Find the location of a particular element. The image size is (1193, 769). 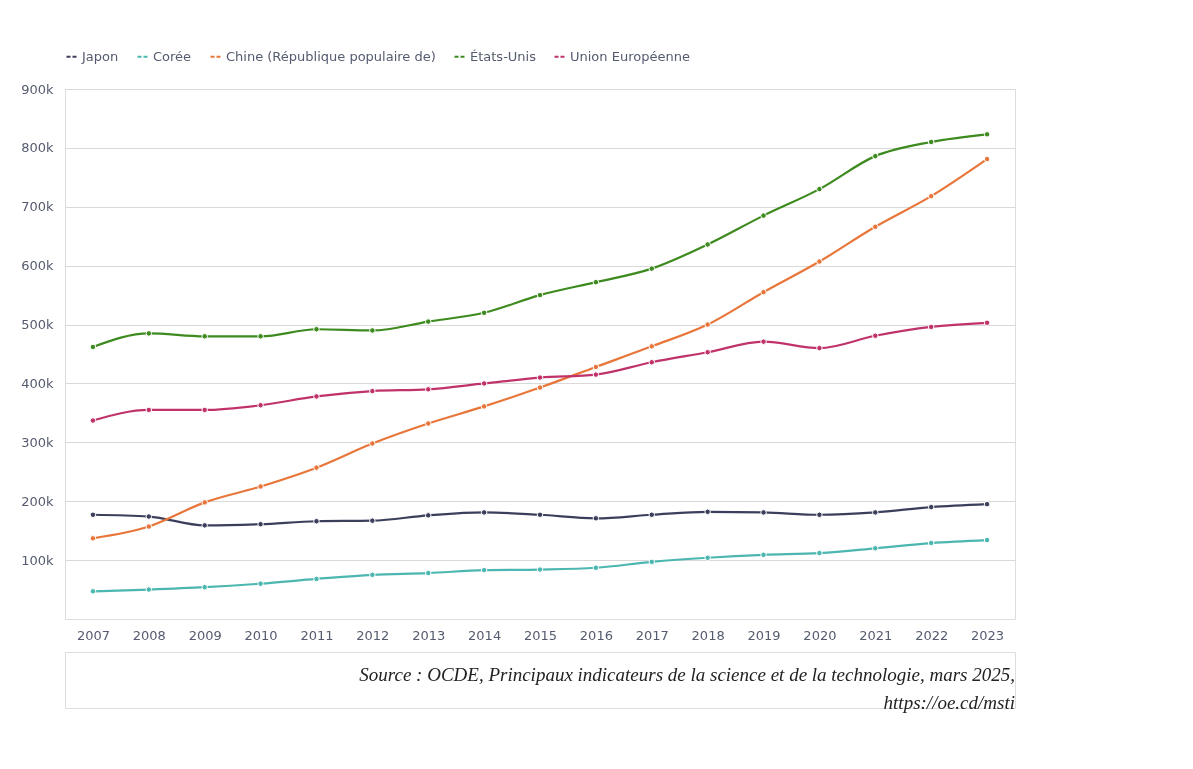

x-tick-label: 2009 is located at coordinates (205, 635).